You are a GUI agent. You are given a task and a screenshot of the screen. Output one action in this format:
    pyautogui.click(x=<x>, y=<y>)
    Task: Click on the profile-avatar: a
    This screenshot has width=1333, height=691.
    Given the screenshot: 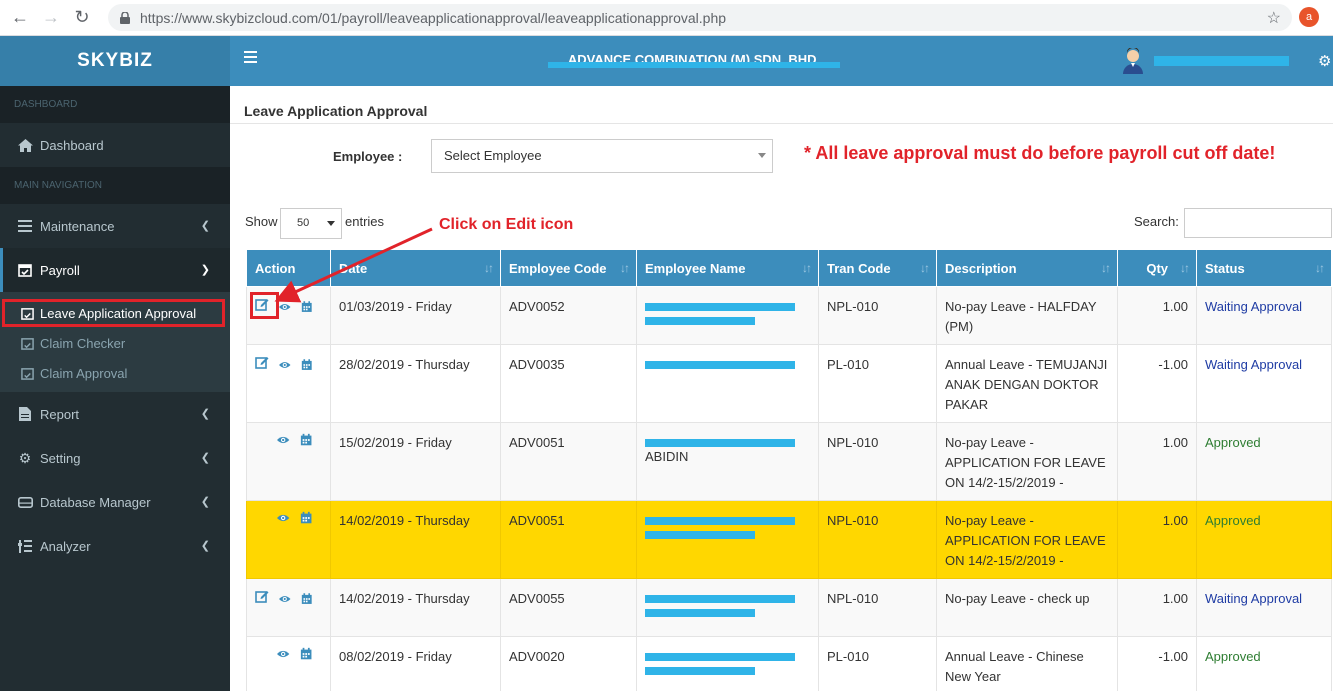 What is the action you would take?
    pyautogui.click(x=1309, y=17)
    